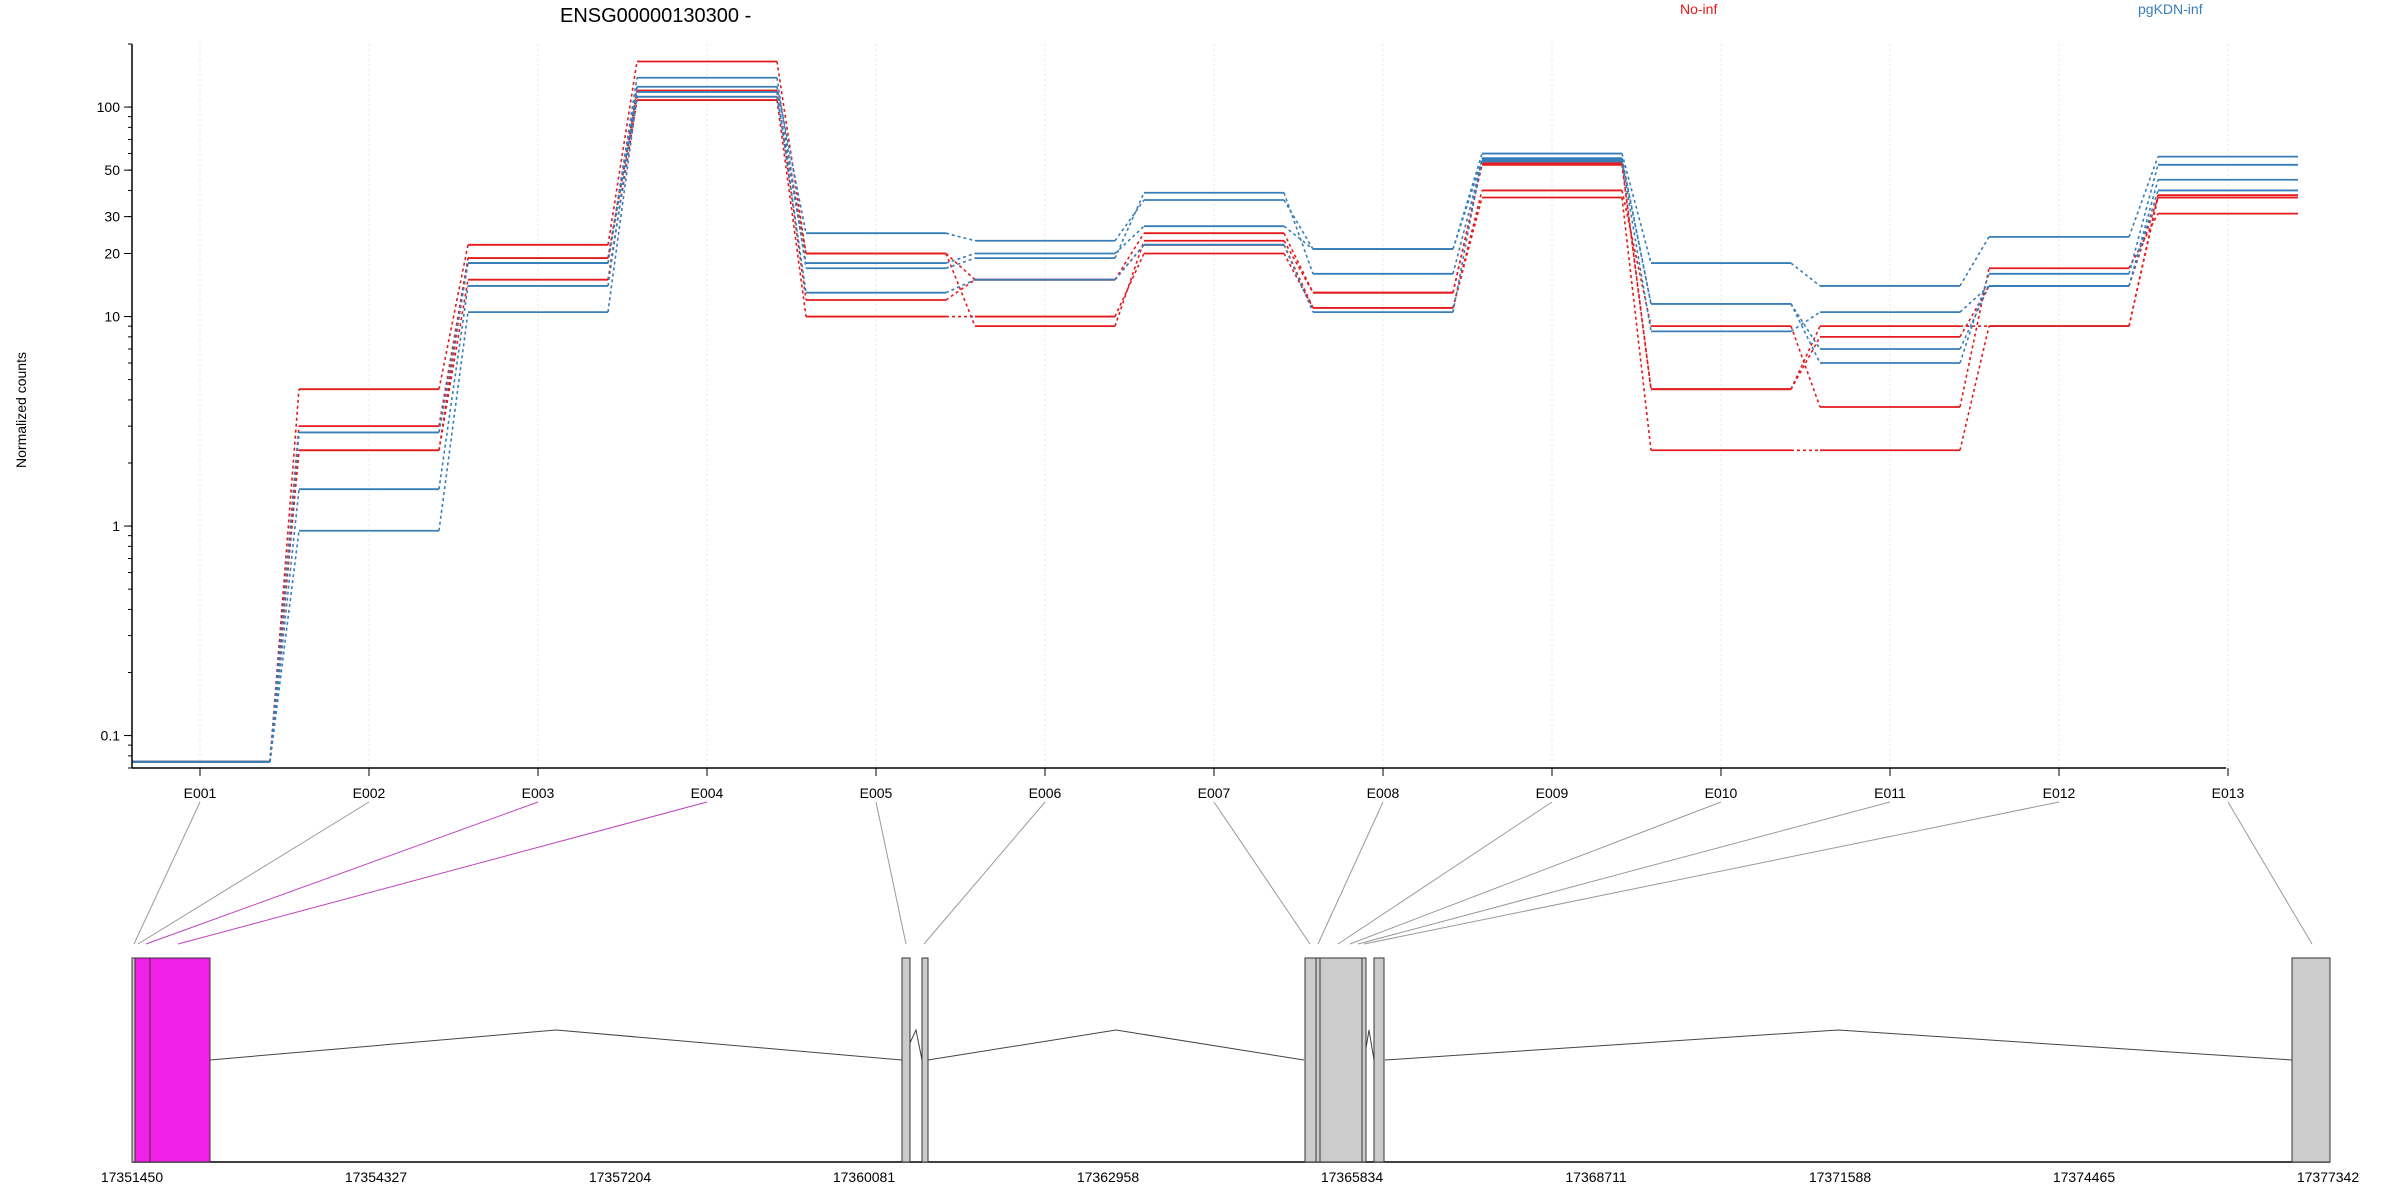  What do you see at coordinates (2328, 1177) in the screenshot?
I see `genomic-coordinate-label: 17377342` at bounding box center [2328, 1177].